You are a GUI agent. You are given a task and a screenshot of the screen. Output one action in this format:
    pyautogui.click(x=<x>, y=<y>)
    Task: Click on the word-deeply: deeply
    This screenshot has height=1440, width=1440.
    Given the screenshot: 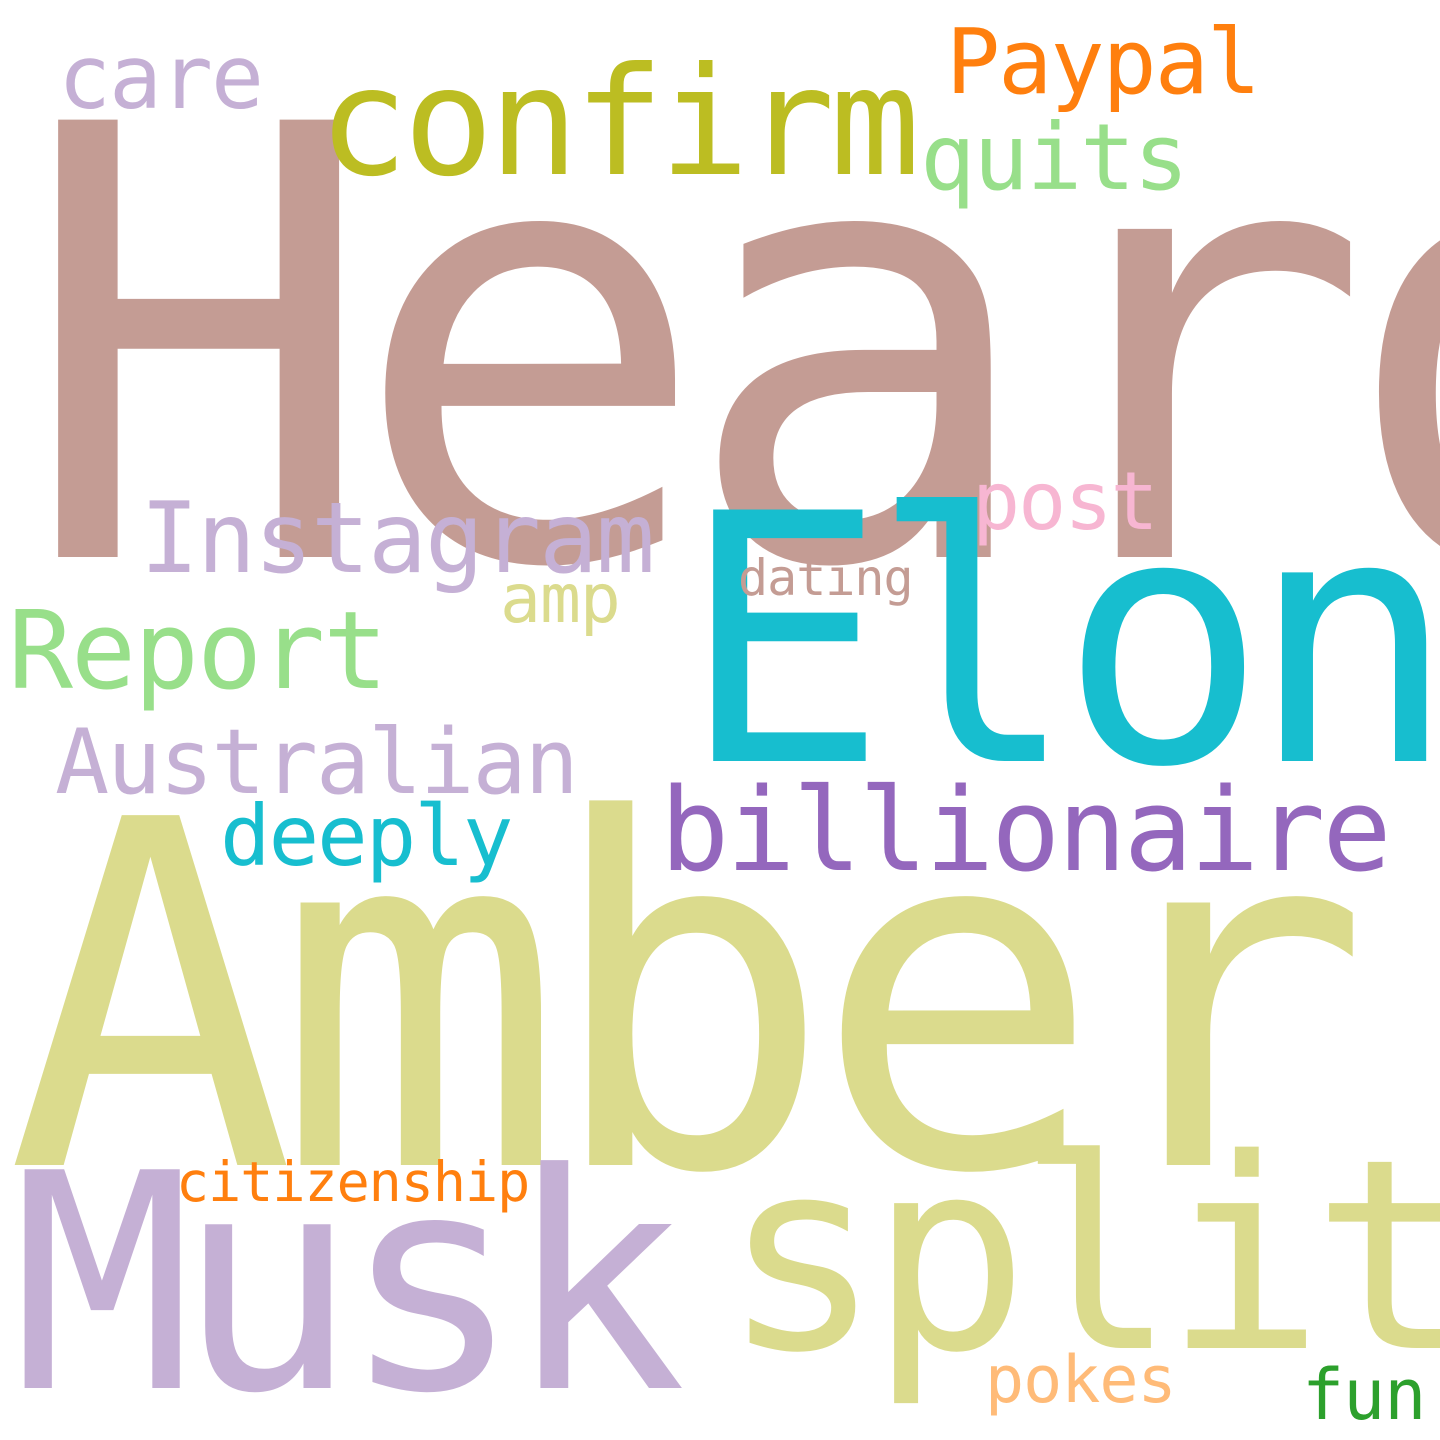 What is the action you would take?
    pyautogui.click(x=366, y=836)
    